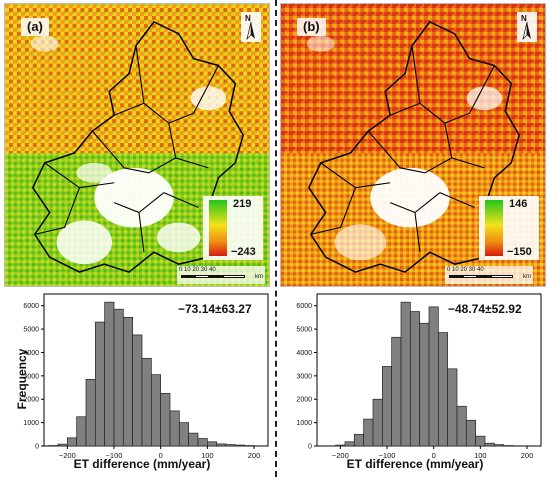 The height and width of the screenshot is (477, 550). I want to click on panel-b-label: (b), so click(311, 27).